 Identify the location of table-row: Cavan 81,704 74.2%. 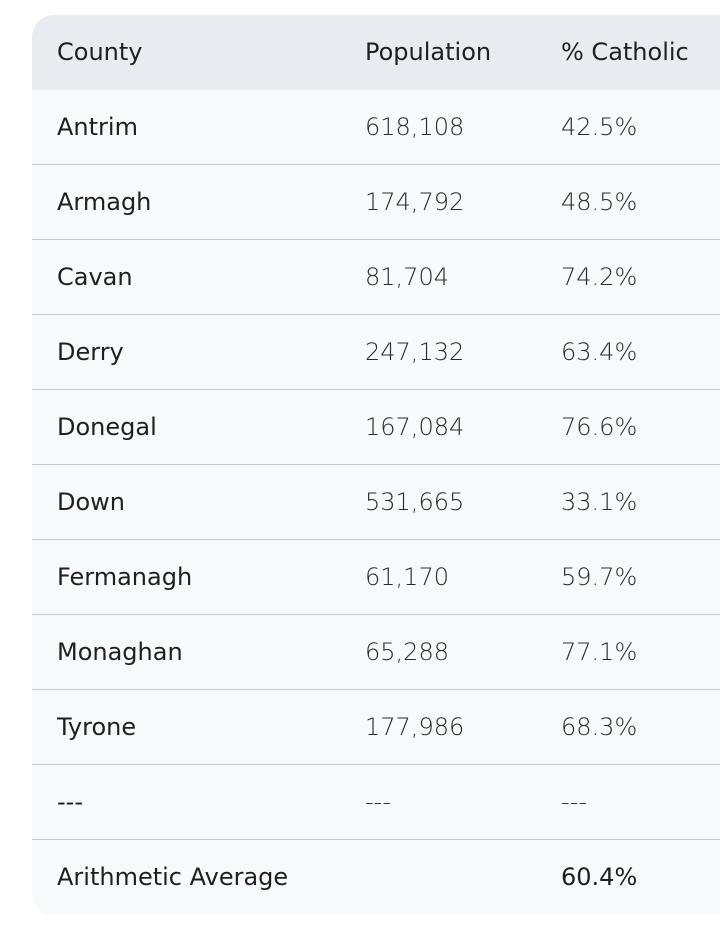
(376, 277).